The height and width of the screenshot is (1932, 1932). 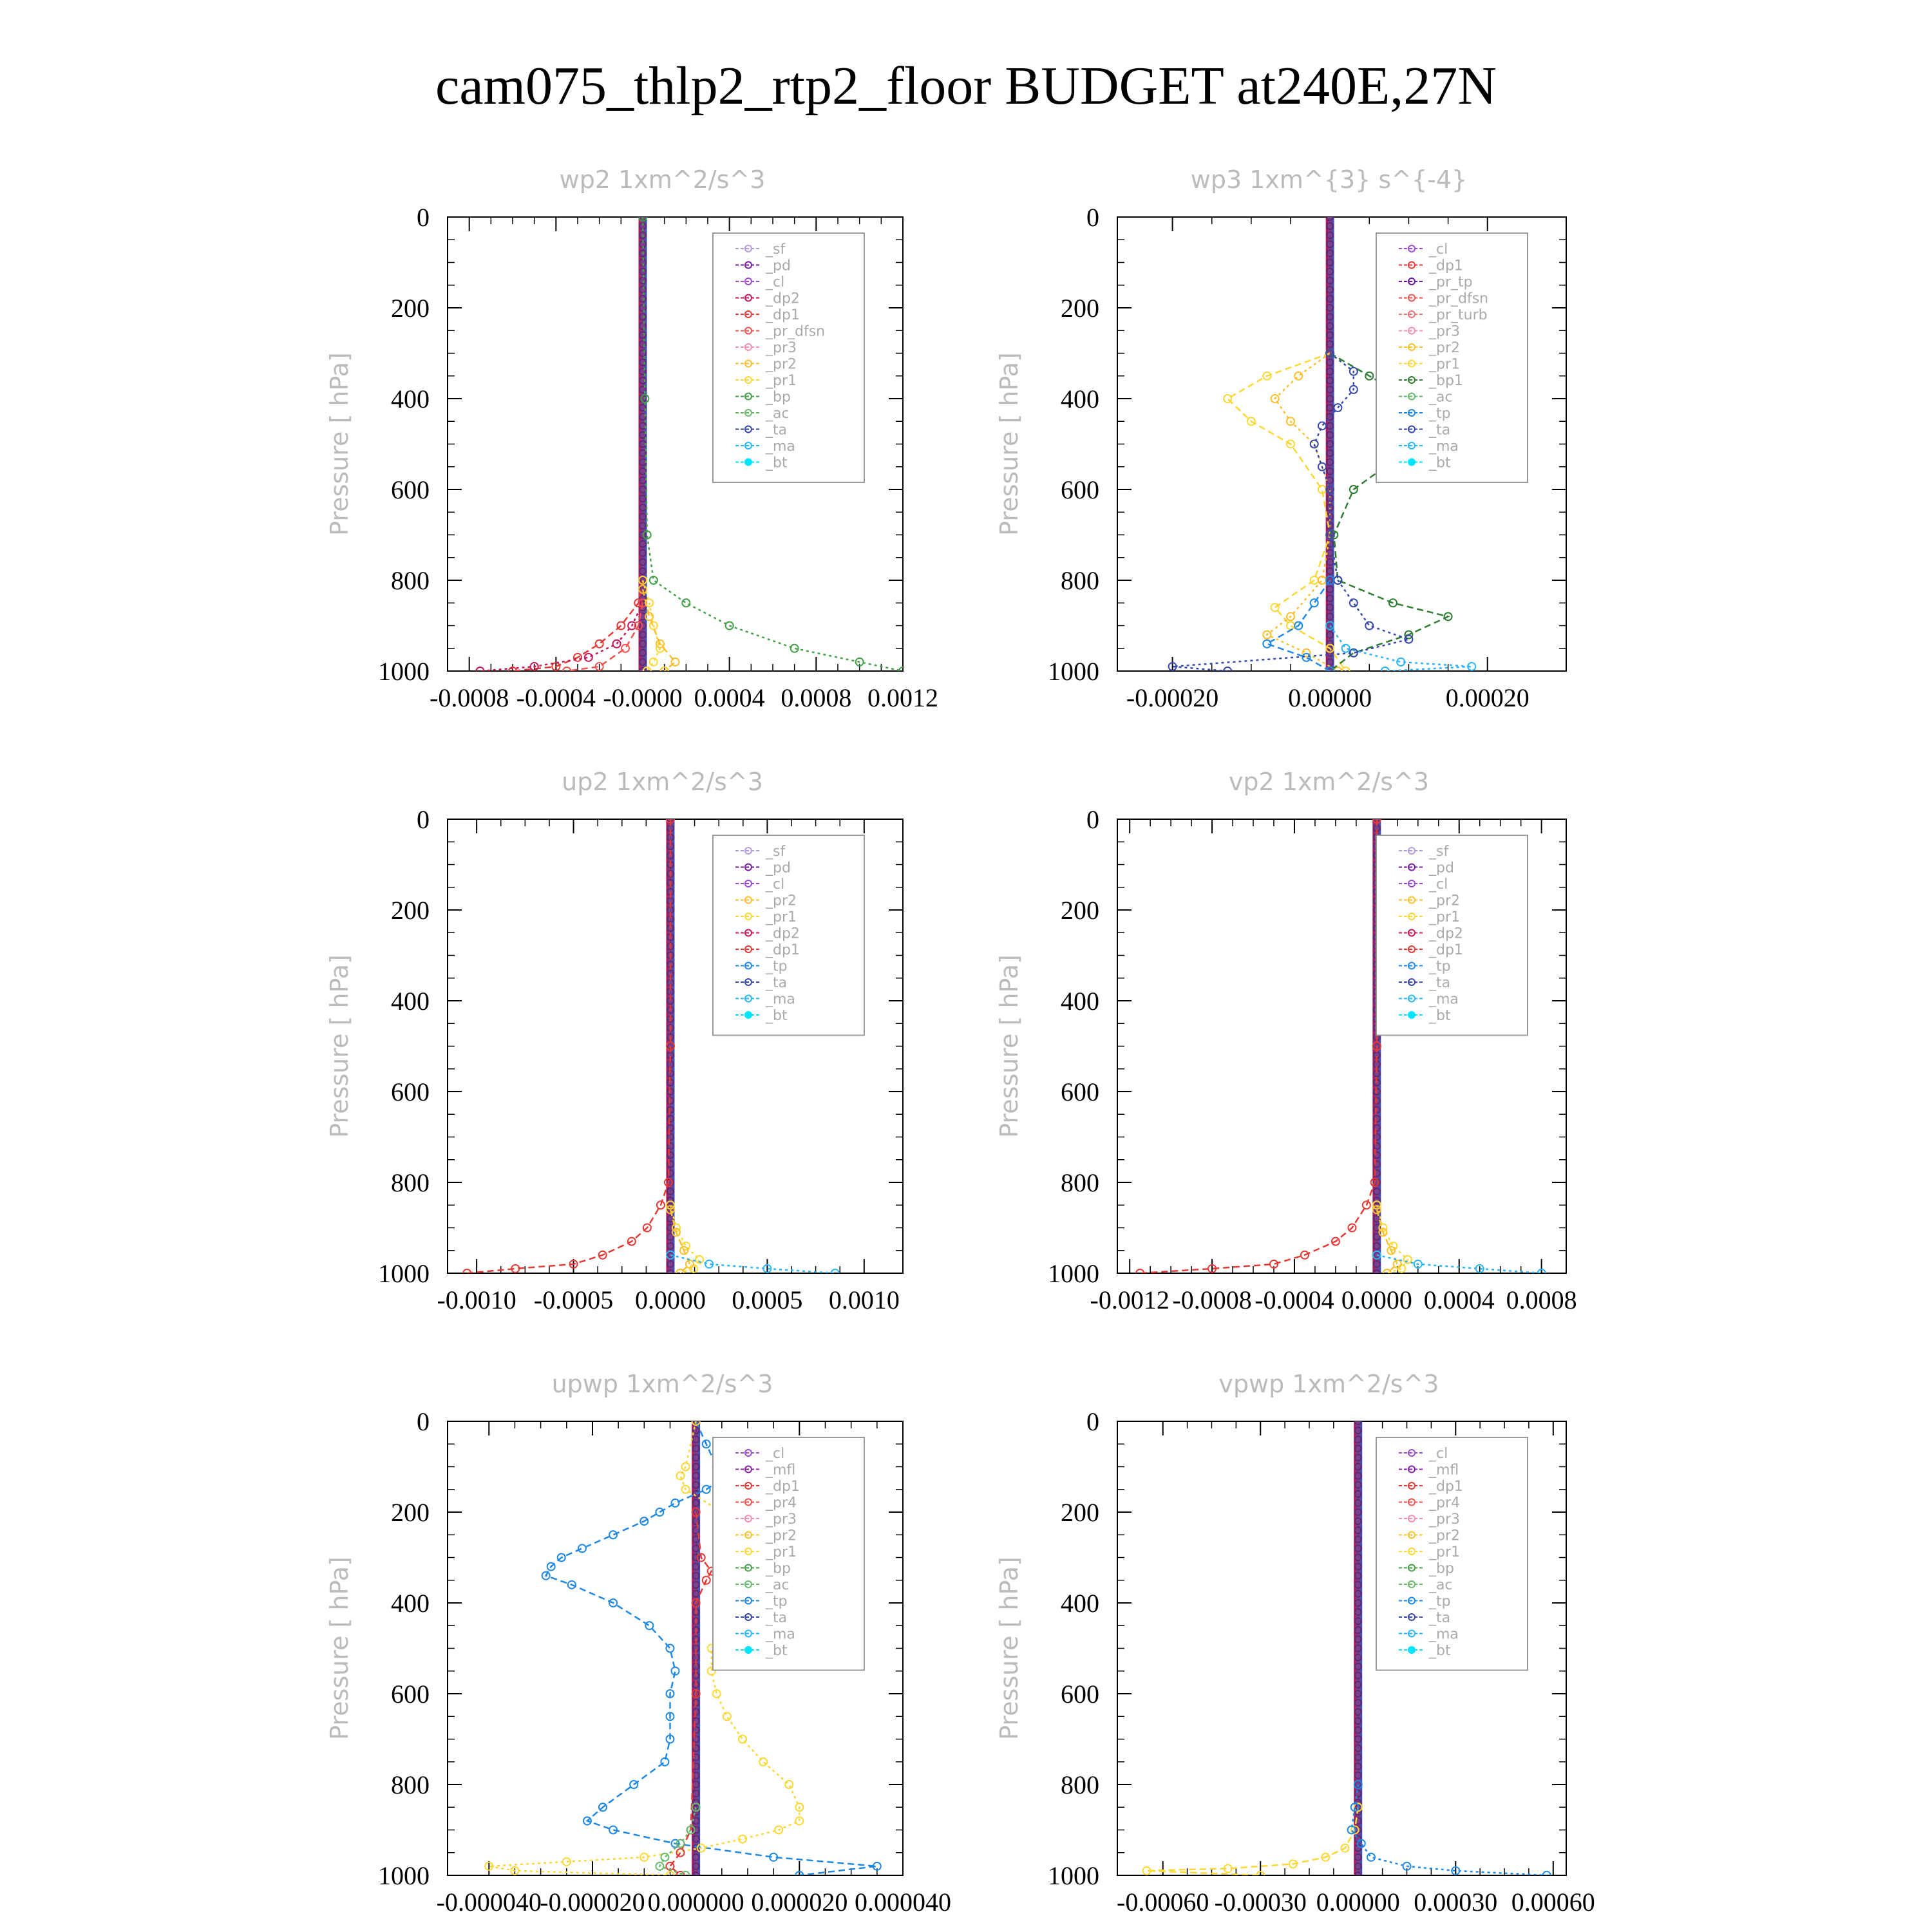 What do you see at coordinates (777, 1016) in the screenshot?
I see `legend-label: _bt` at bounding box center [777, 1016].